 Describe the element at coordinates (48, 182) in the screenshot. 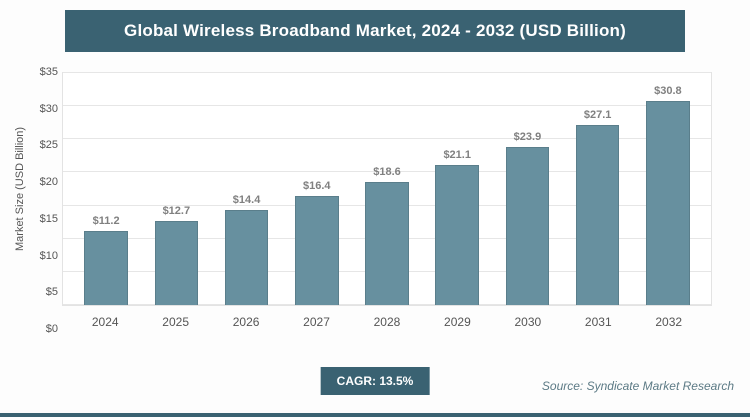

I see `y-tick-label: $20` at that location.